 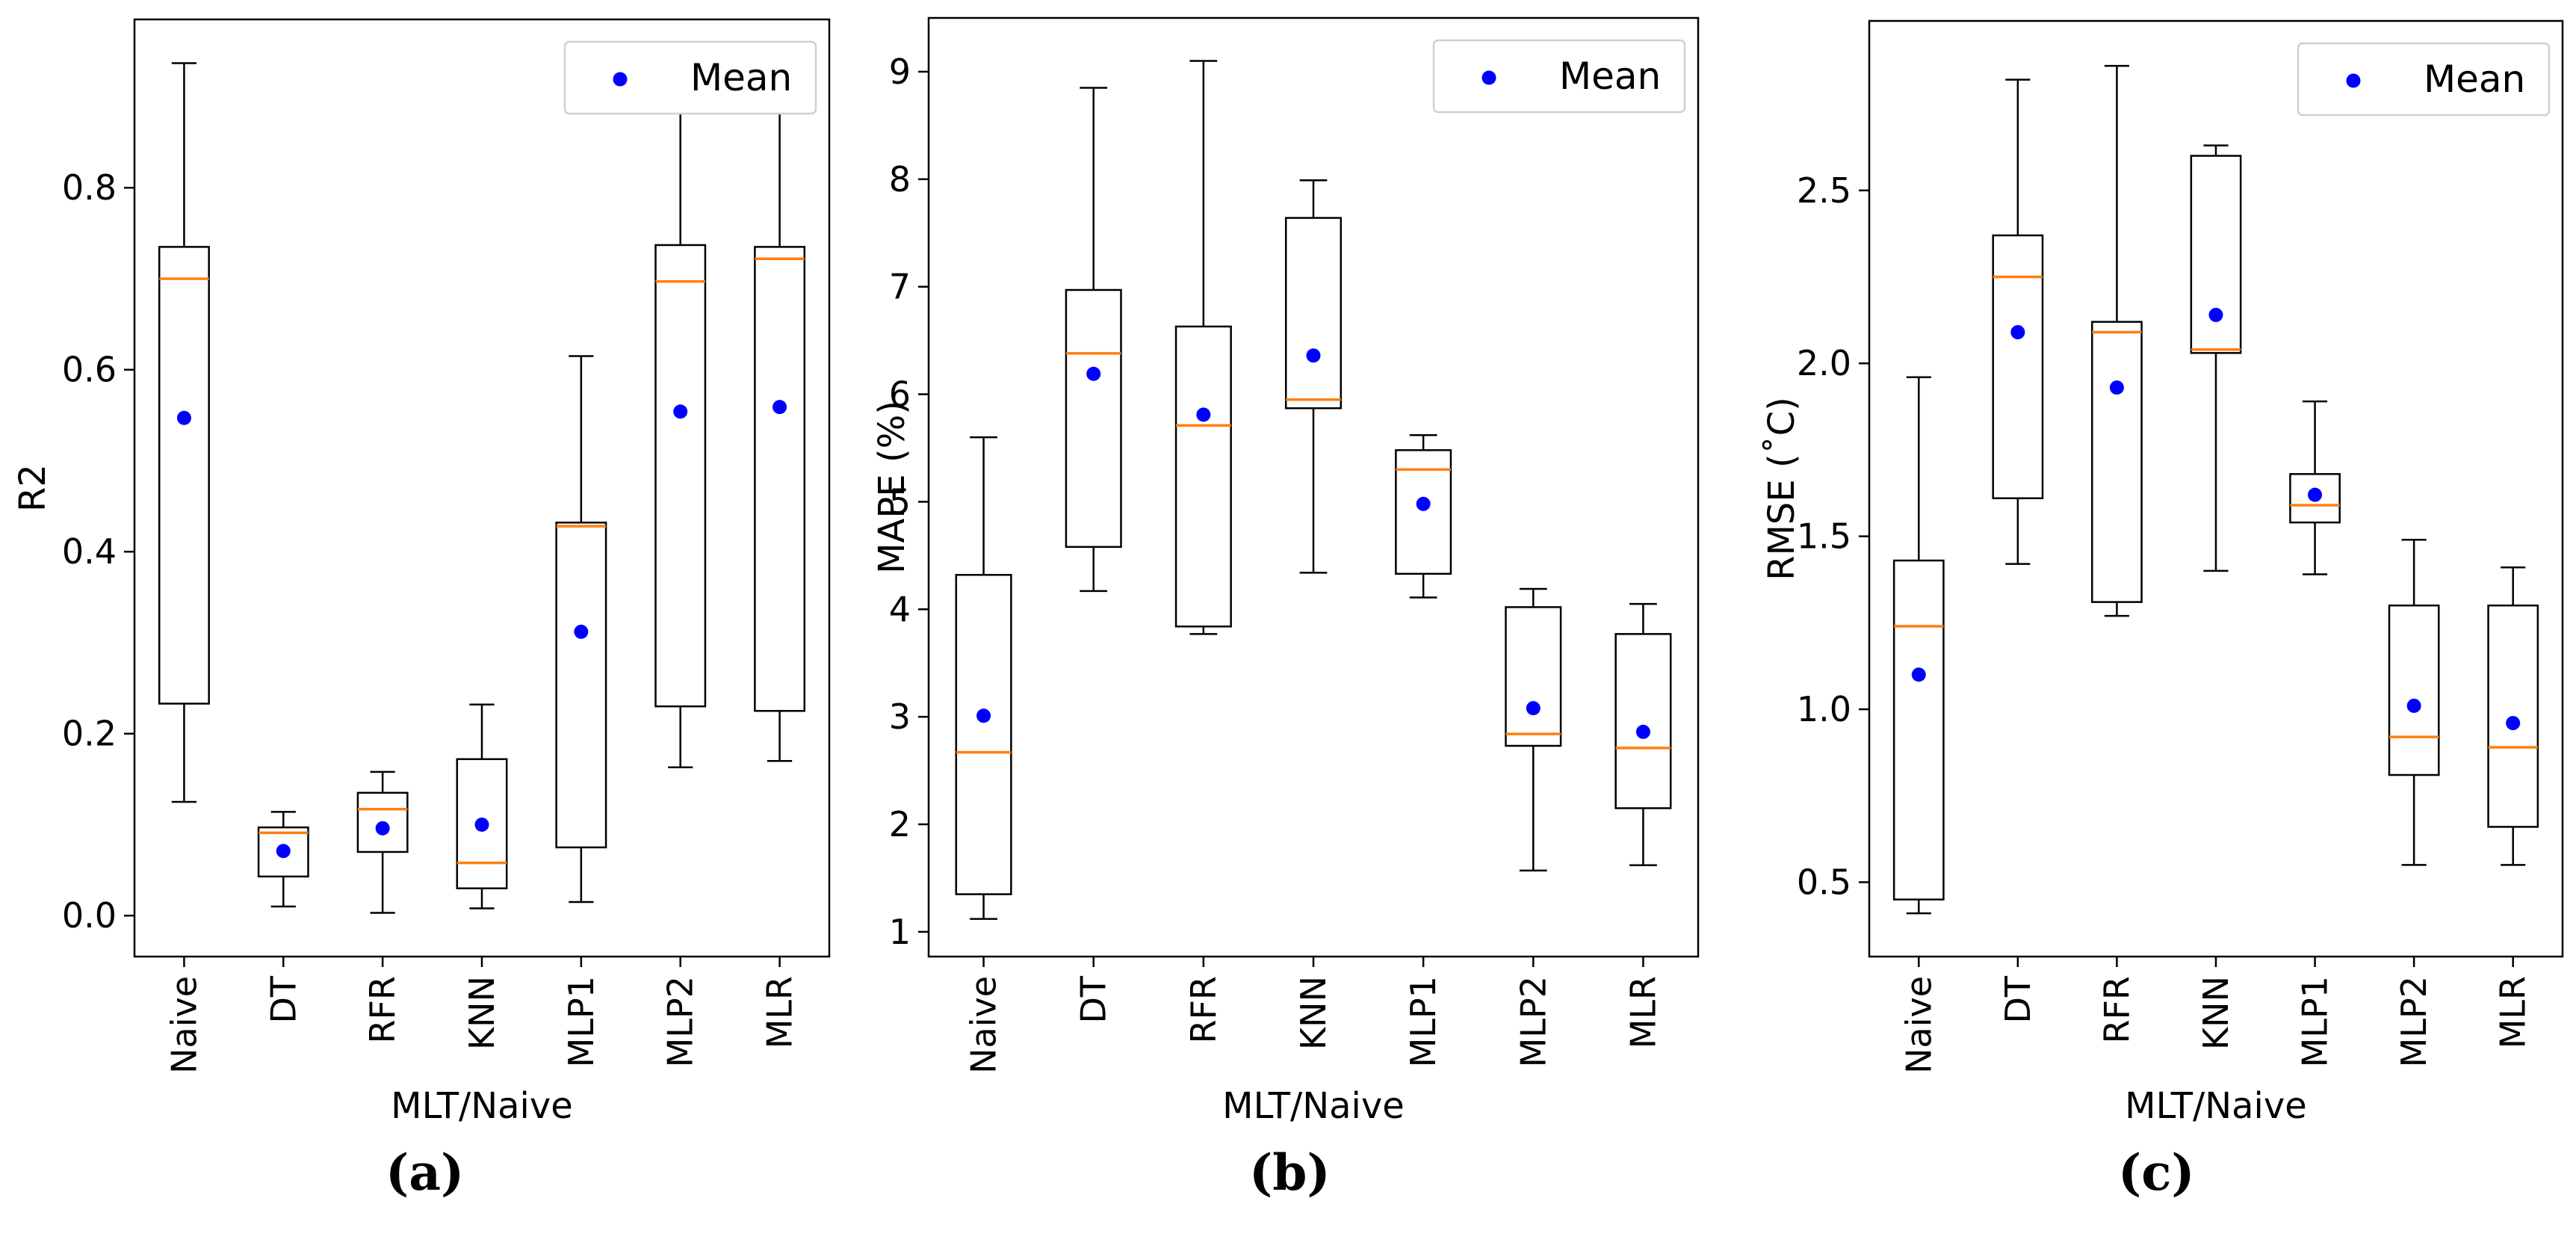 I want to click on y-tick-label: 2.0, so click(x=1824, y=363).